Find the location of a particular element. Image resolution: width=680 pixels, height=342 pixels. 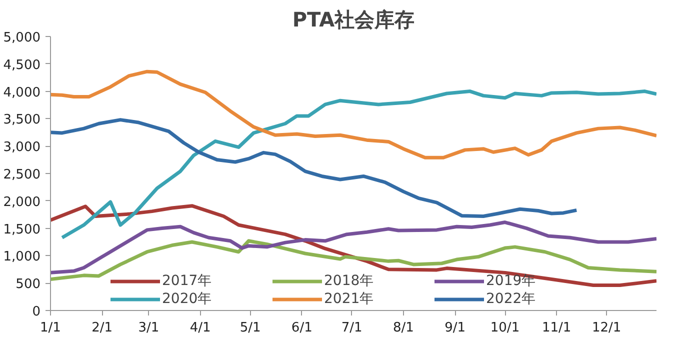

x-tick-label: 7/1 is located at coordinates (351, 328).